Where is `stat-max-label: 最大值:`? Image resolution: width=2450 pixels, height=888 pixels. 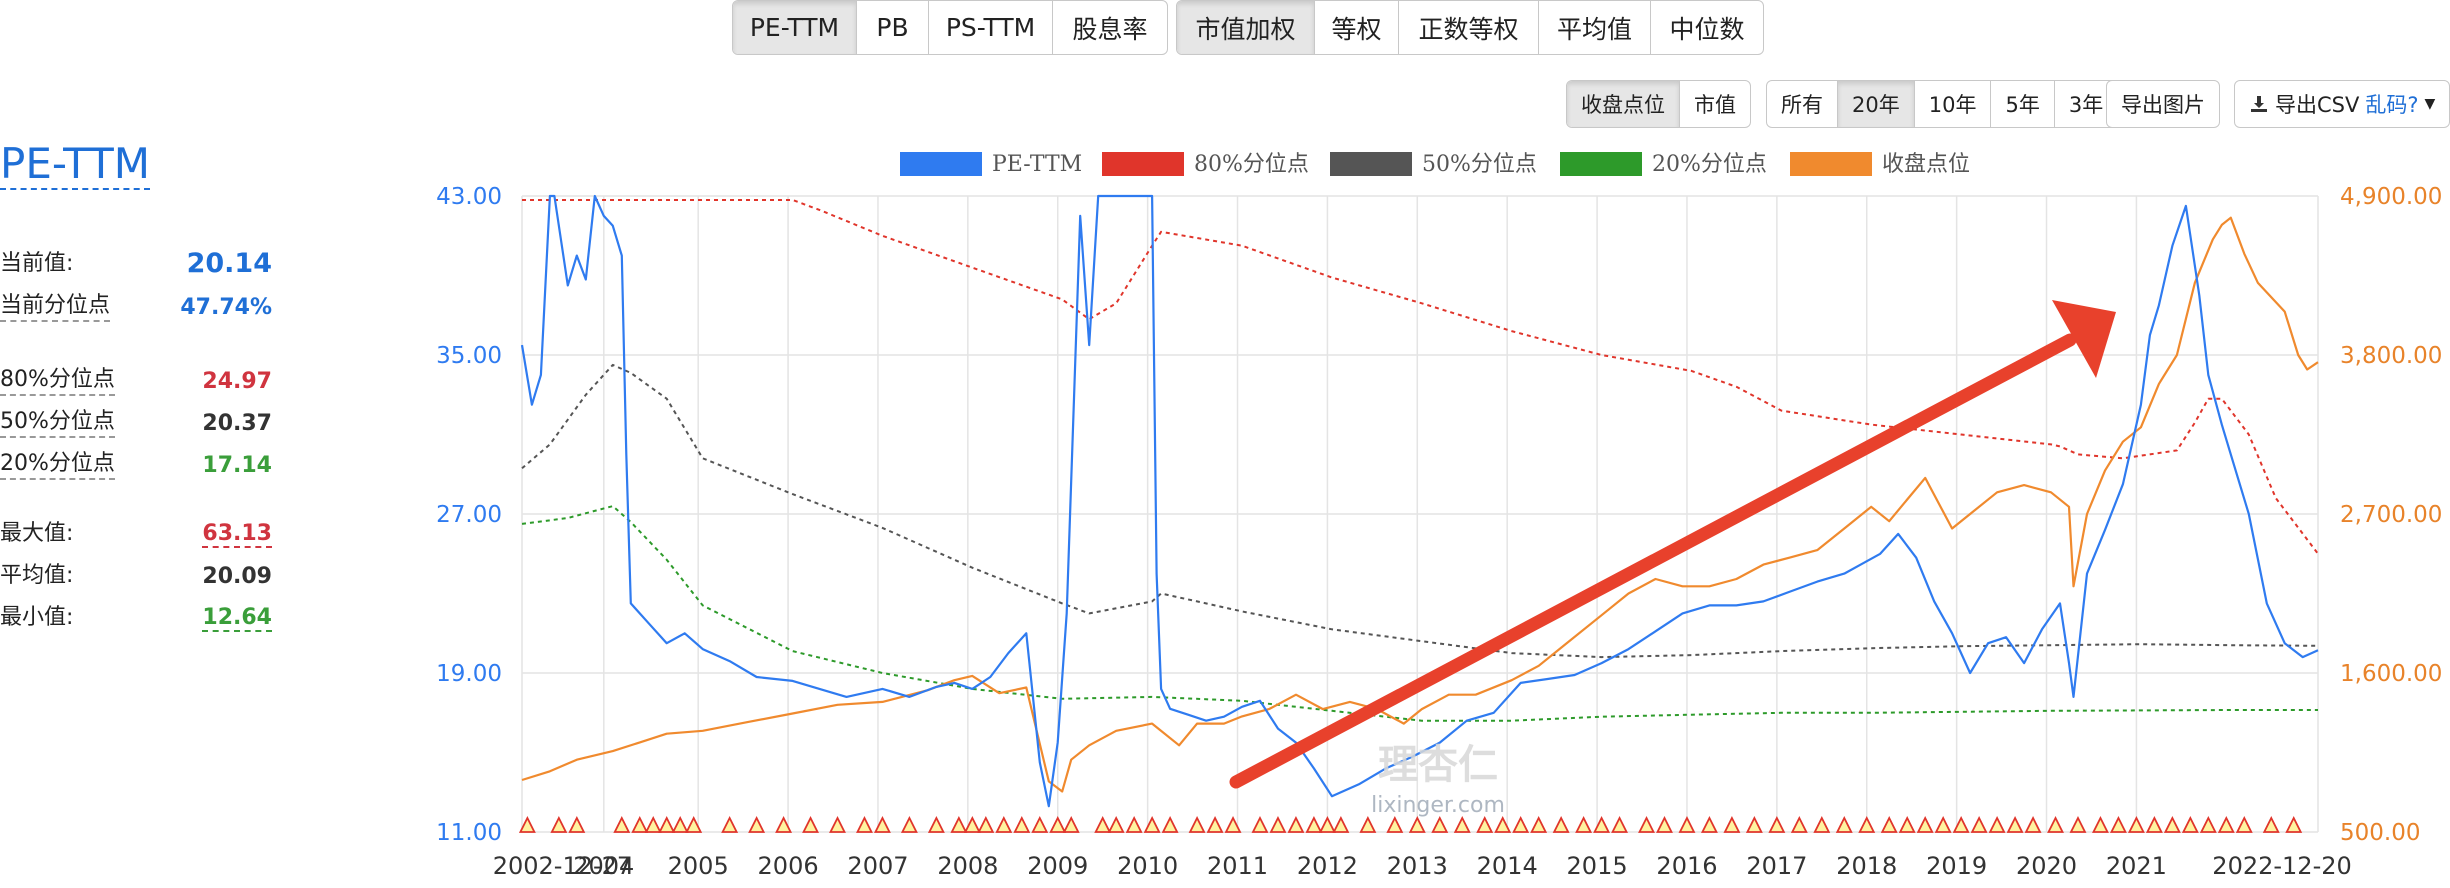
stat-max-label: 最大值: is located at coordinates (37, 533).